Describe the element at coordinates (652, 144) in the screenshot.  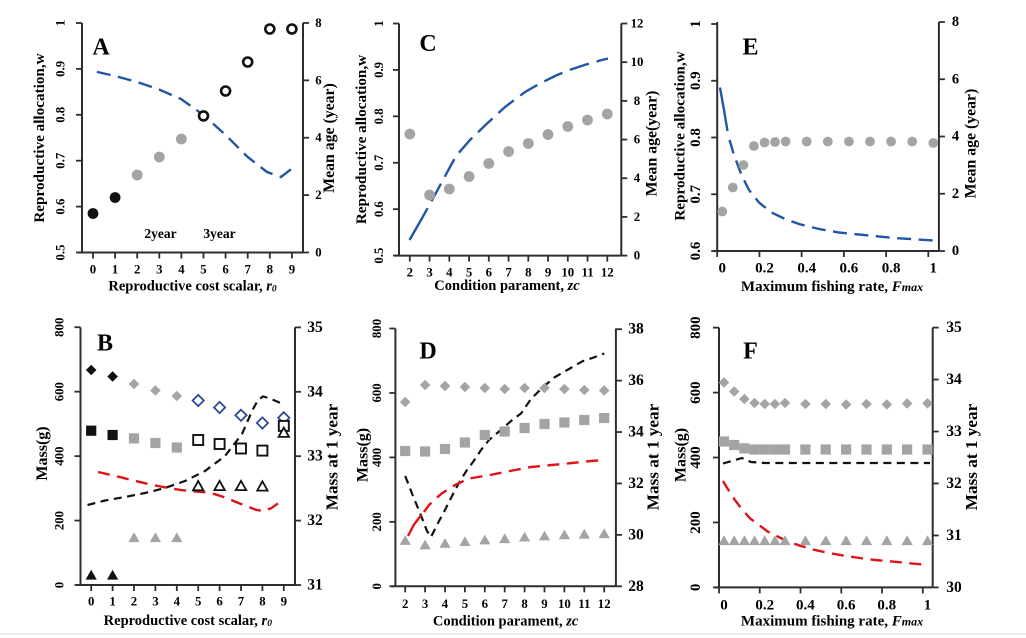
I see `svg-text: Mean age(year)` at that location.